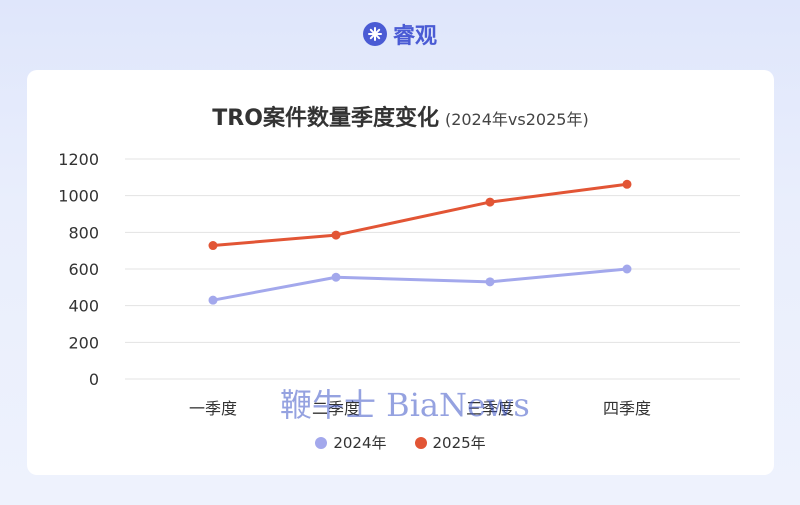 The height and width of the screenshot is (505, 800). What do you see at coordinates (374, 34) in the screenshot?
I see `asterisk-flower-icon` at bounding box center [374, 34].